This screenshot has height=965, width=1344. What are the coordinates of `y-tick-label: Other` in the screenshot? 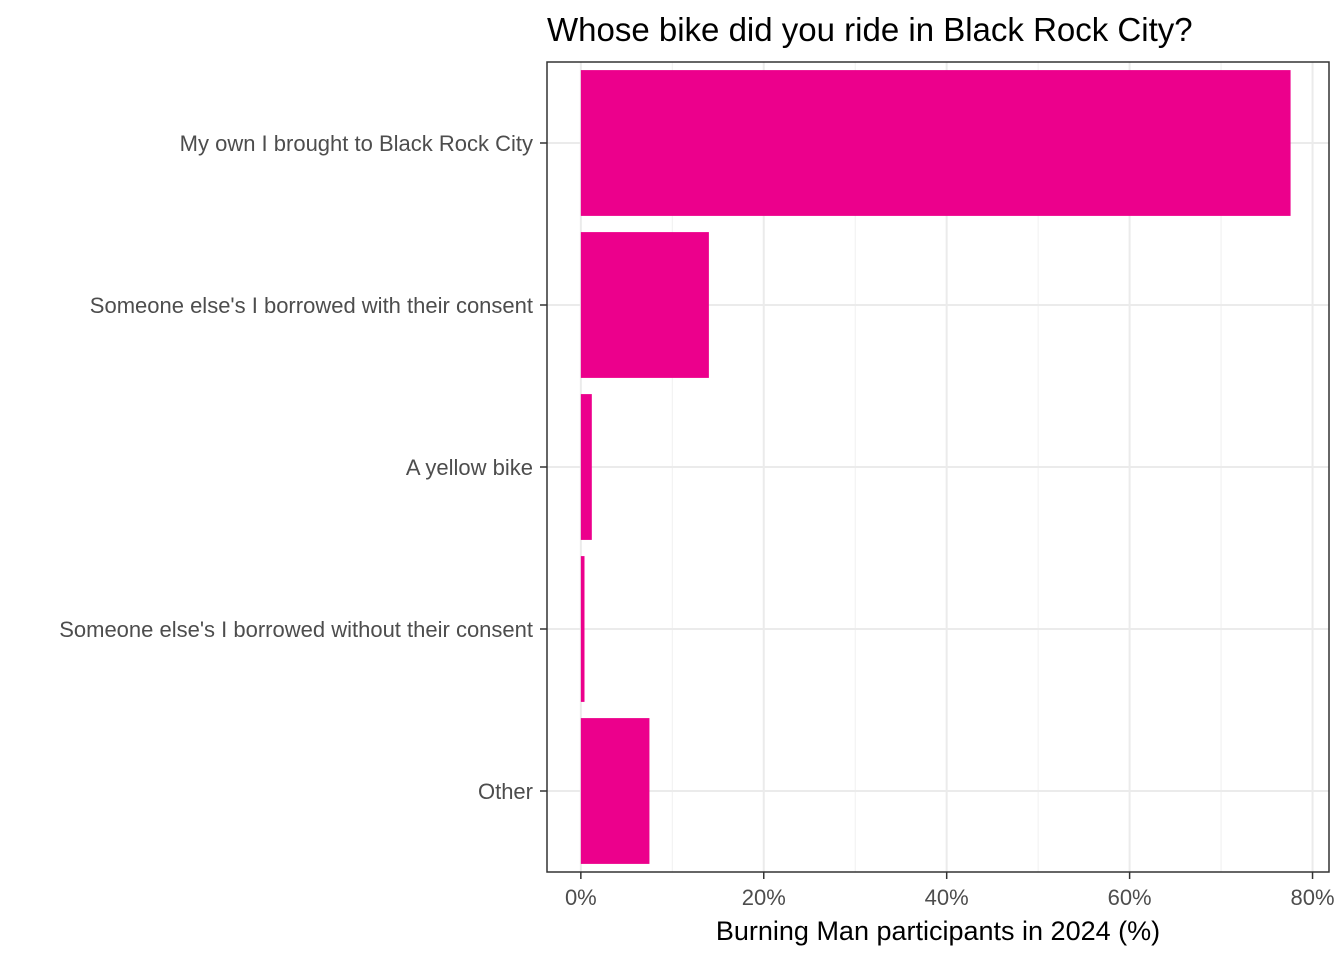 It's located at (505, 791).